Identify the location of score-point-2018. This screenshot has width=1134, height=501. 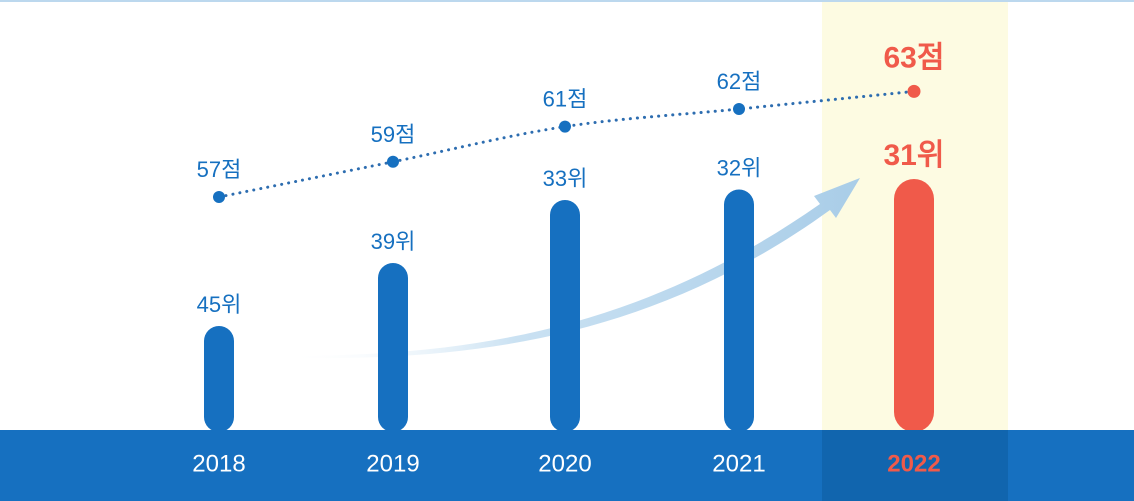
(219, 197).